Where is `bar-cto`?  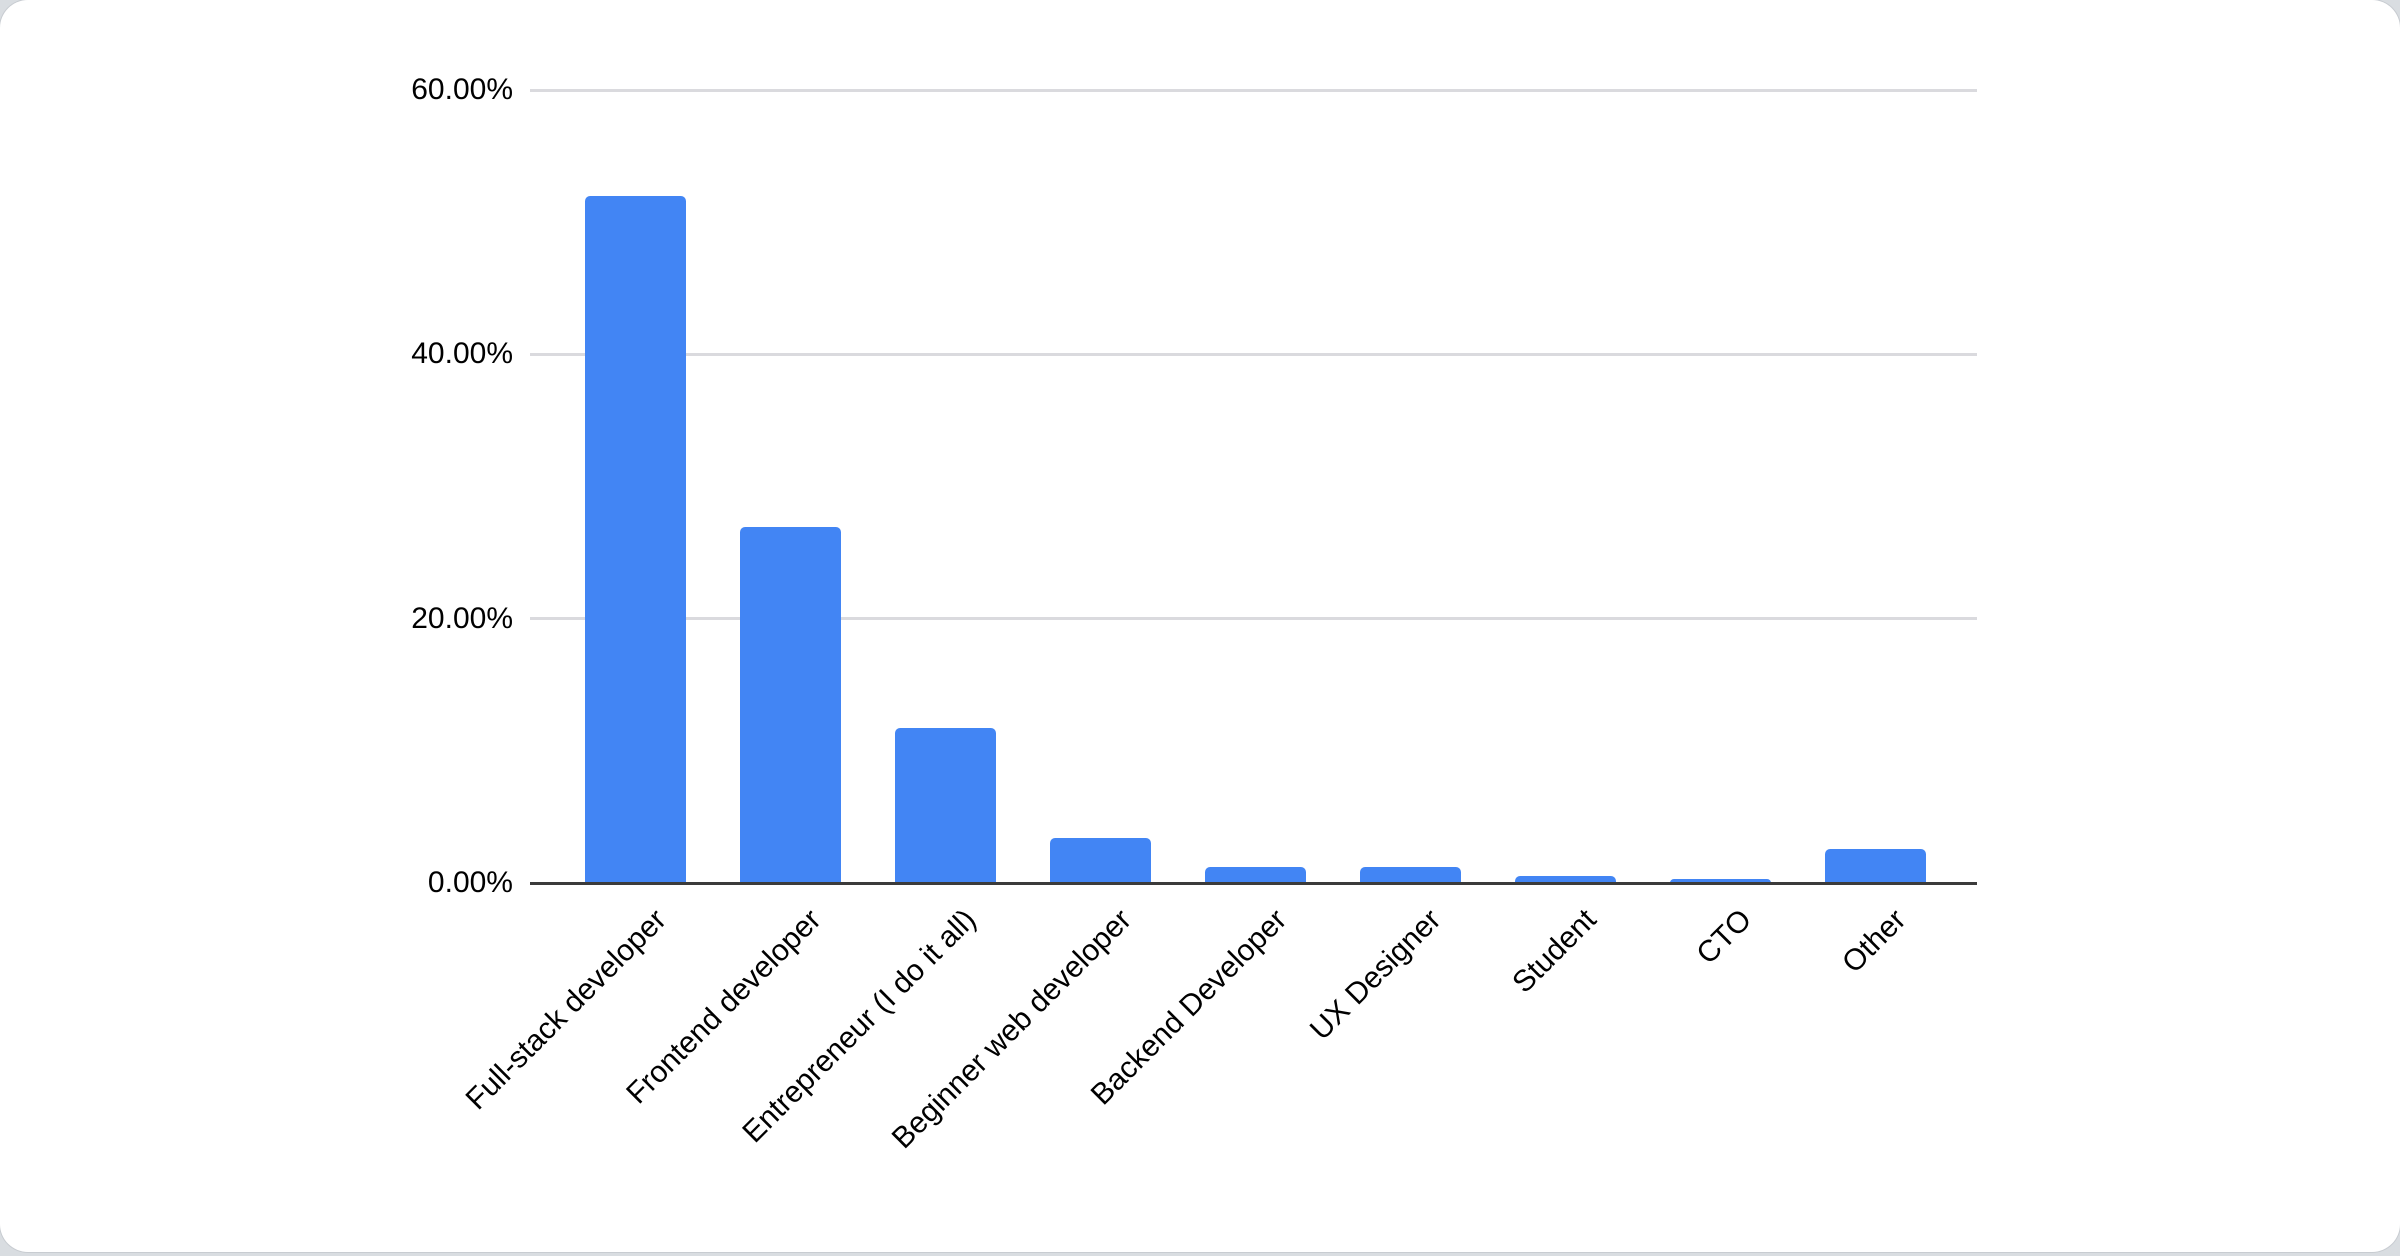
bar-cto is located at coordinates (1720, 881).